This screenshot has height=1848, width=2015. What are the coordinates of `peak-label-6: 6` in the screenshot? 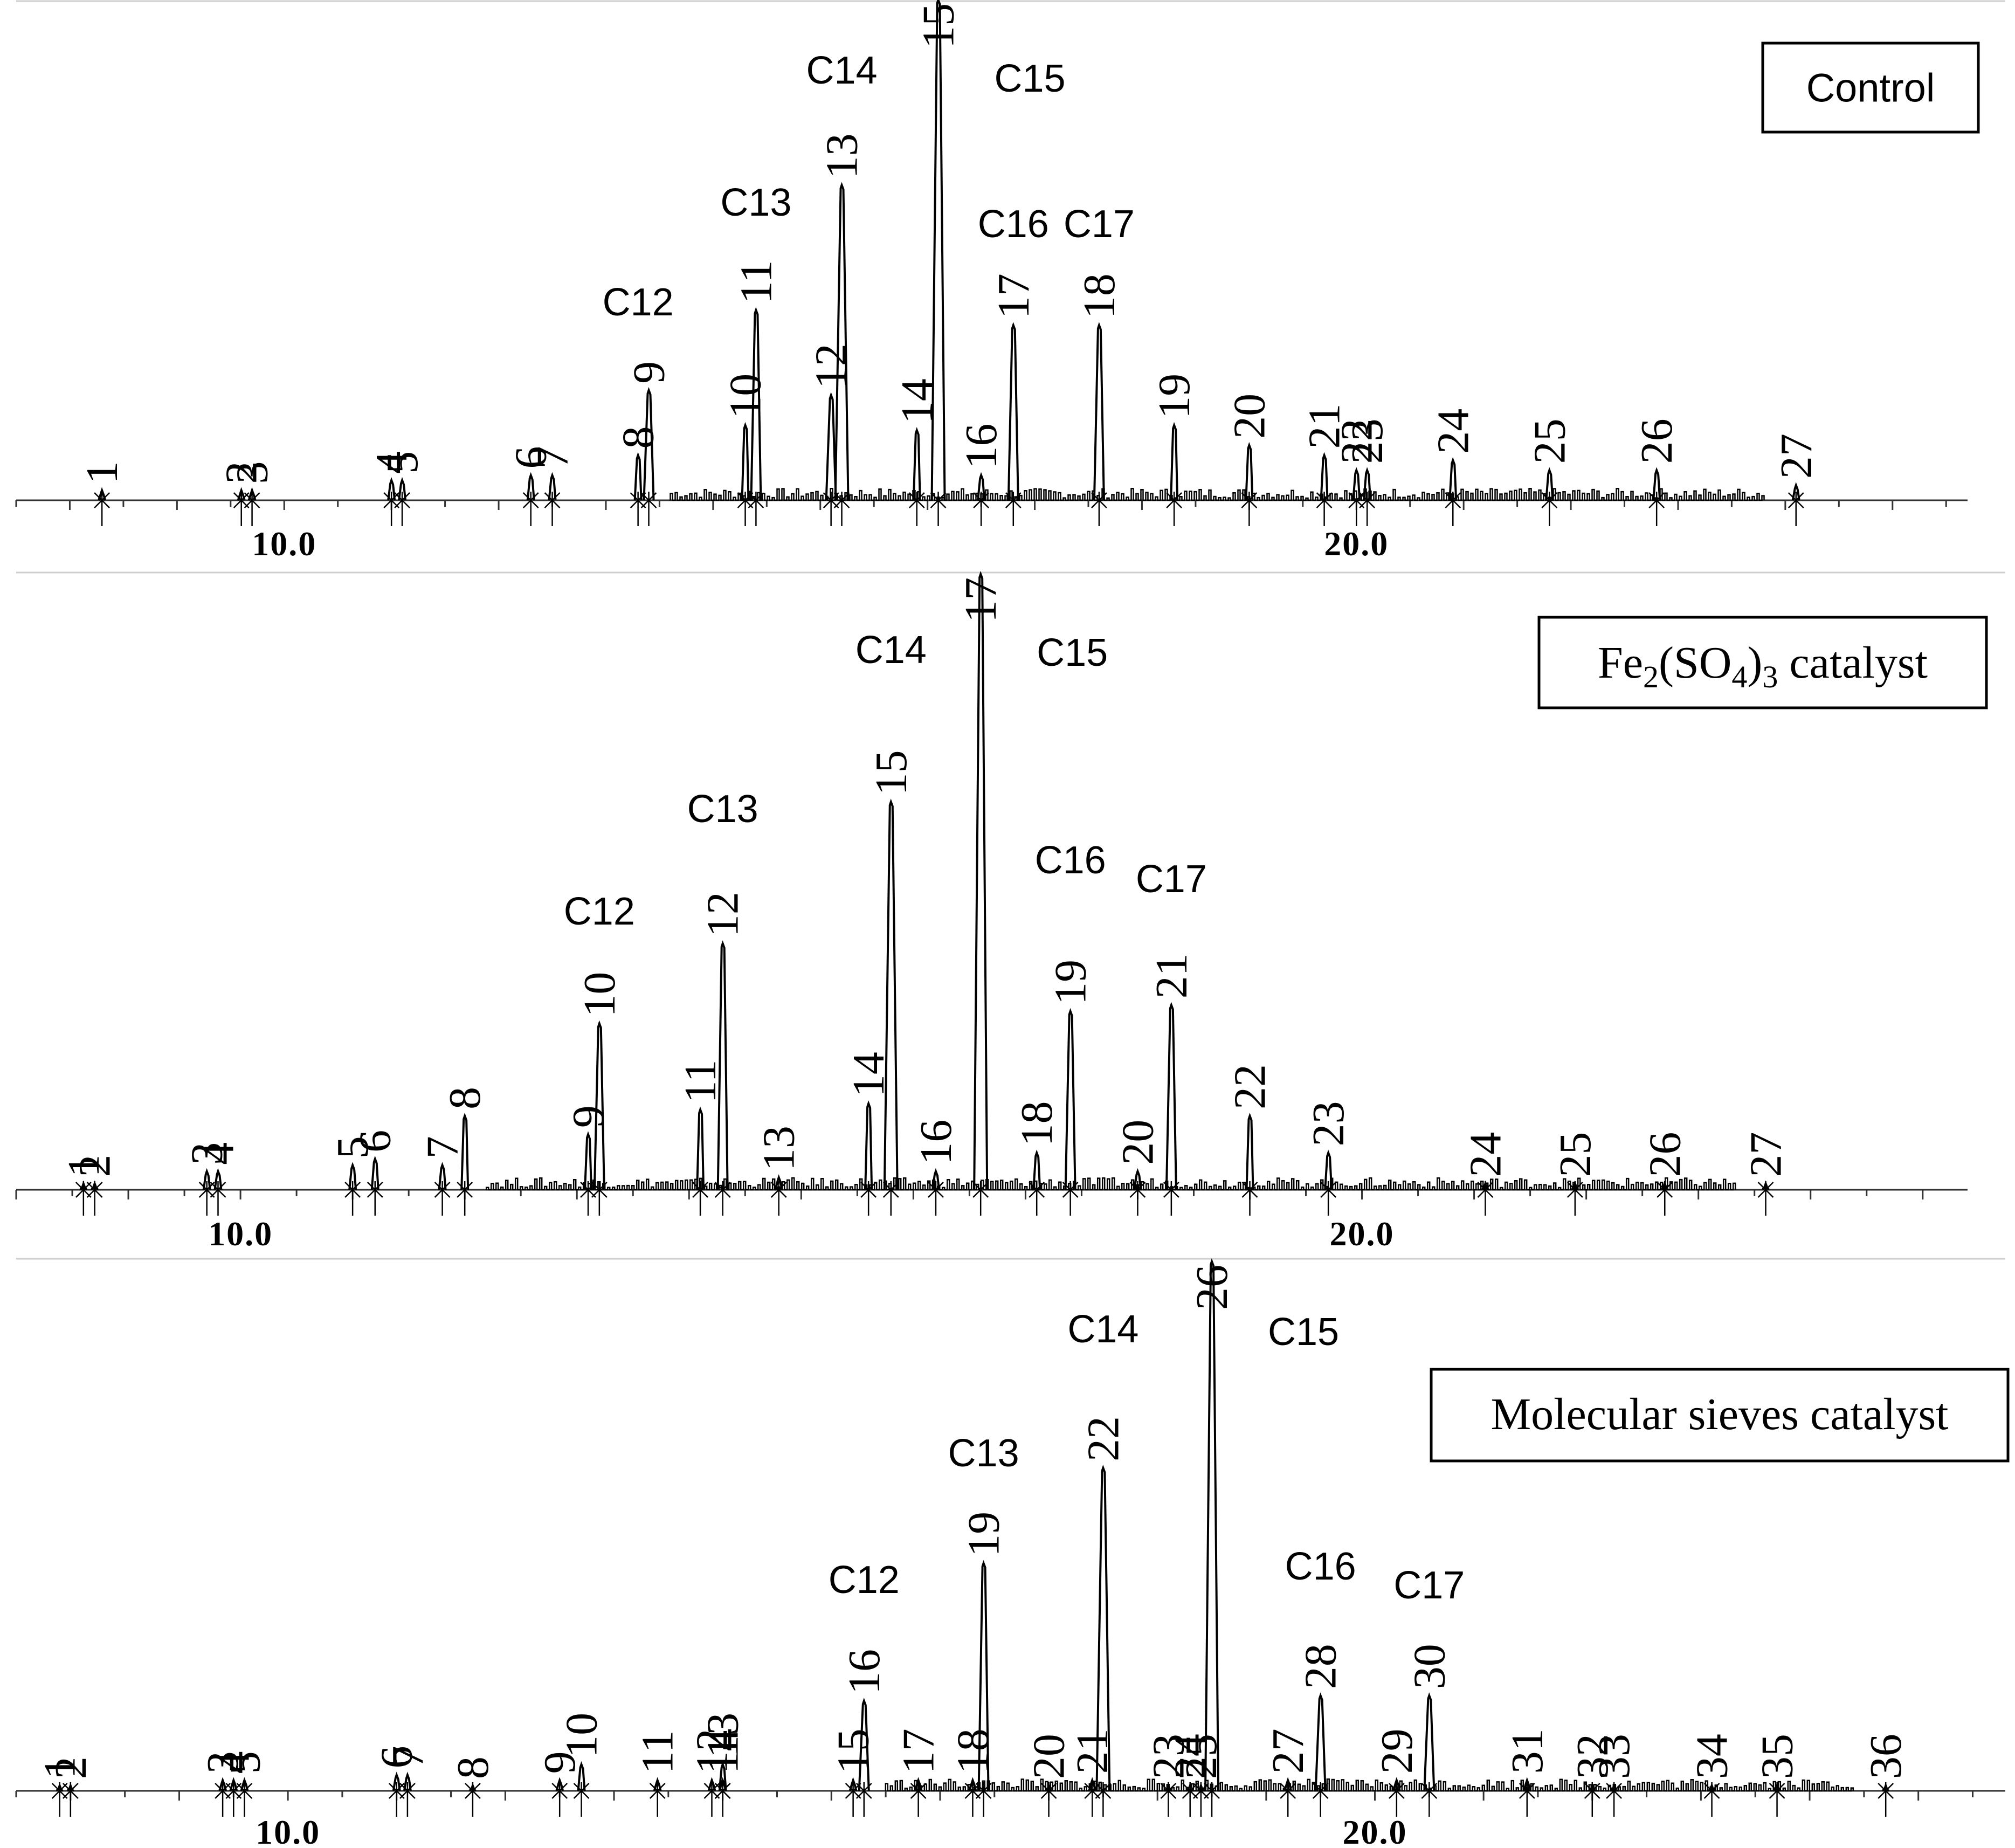 It's located at (375, 1141).